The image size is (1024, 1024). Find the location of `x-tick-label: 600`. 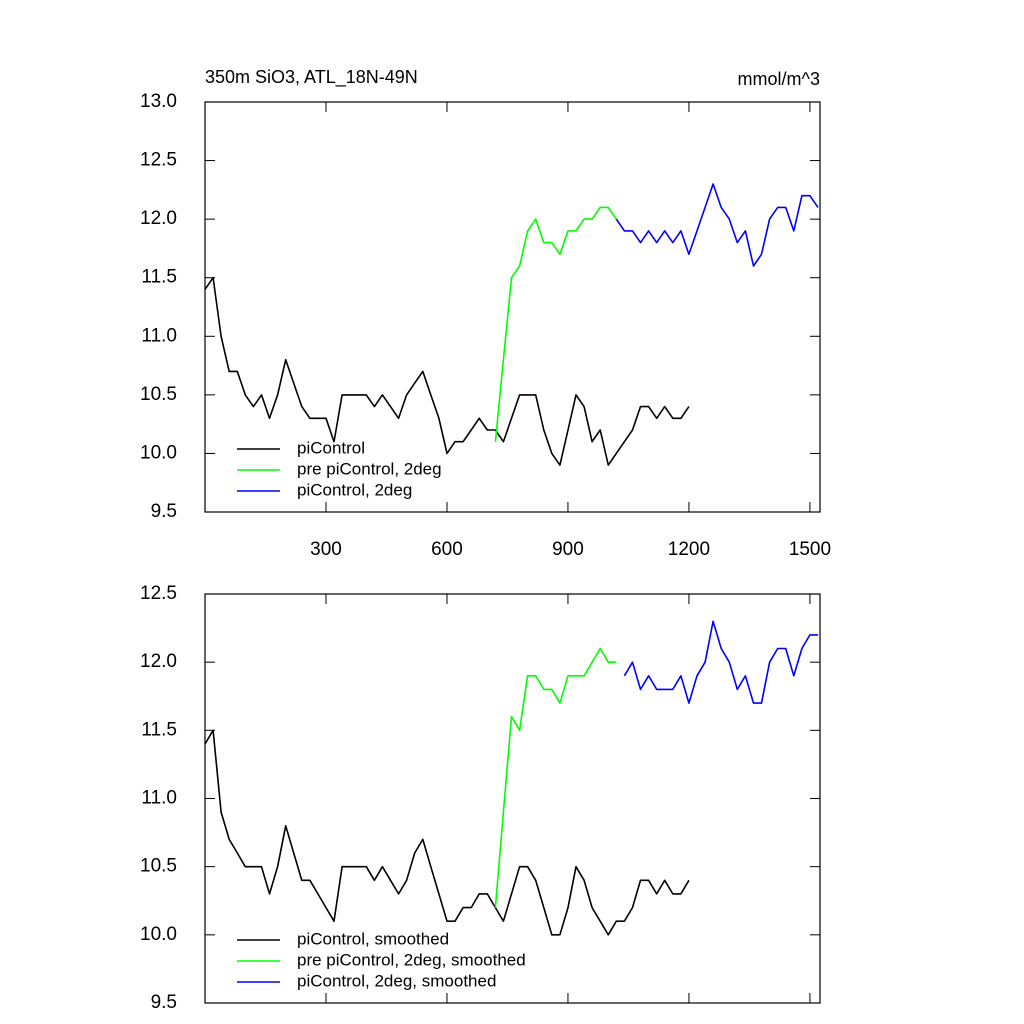

x-tick-label: 600 is located at coordinates (447, 549).